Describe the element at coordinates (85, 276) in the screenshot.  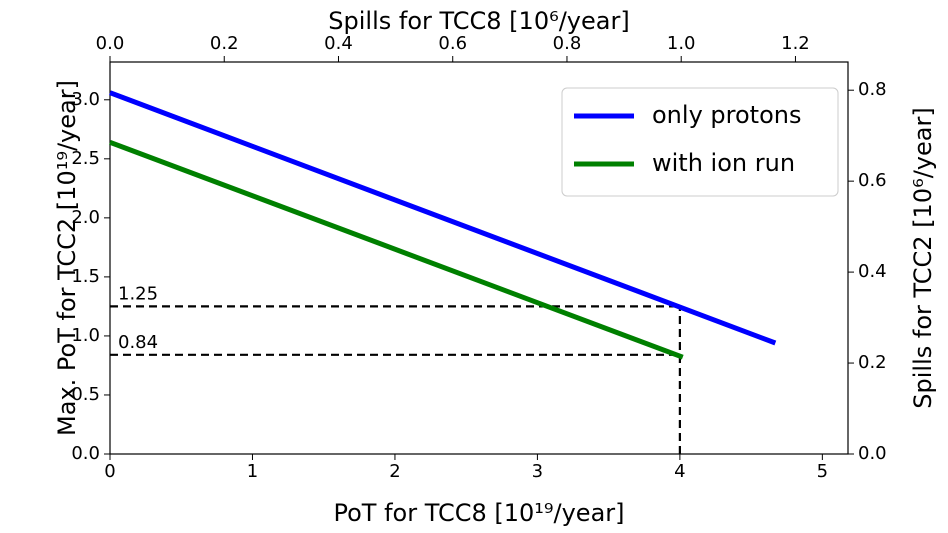
I see `tick-label: 1.5` at that location.